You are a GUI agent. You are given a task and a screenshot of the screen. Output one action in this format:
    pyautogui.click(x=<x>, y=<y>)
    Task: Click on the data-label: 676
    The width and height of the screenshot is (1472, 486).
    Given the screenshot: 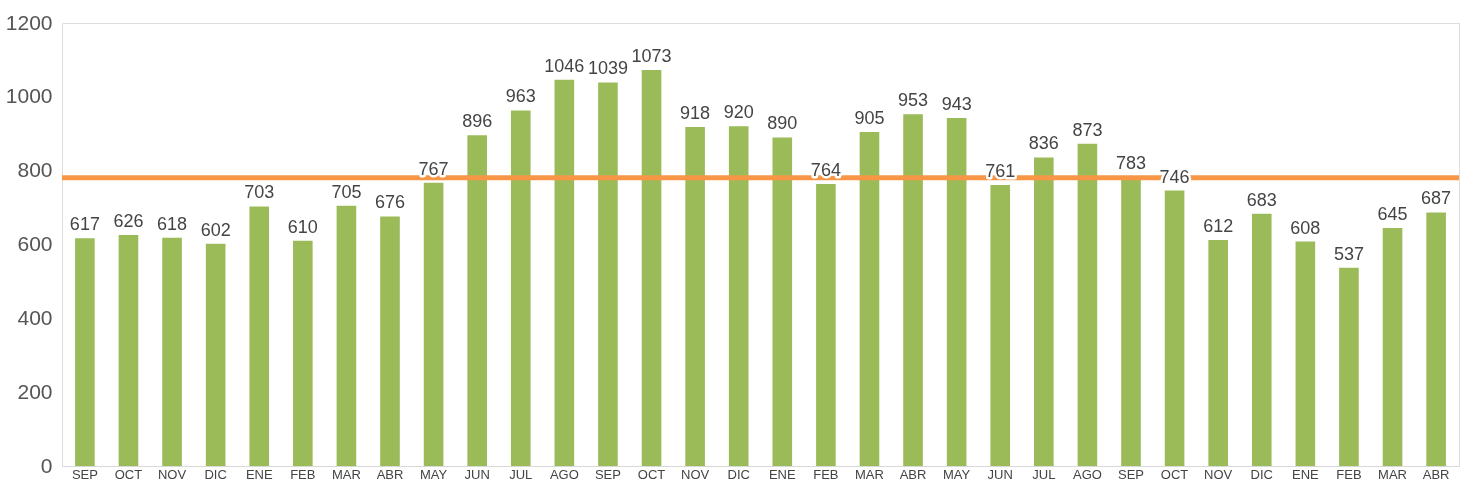 What is the action you would take?
    pyautogui.click(x=390, y=202)
    